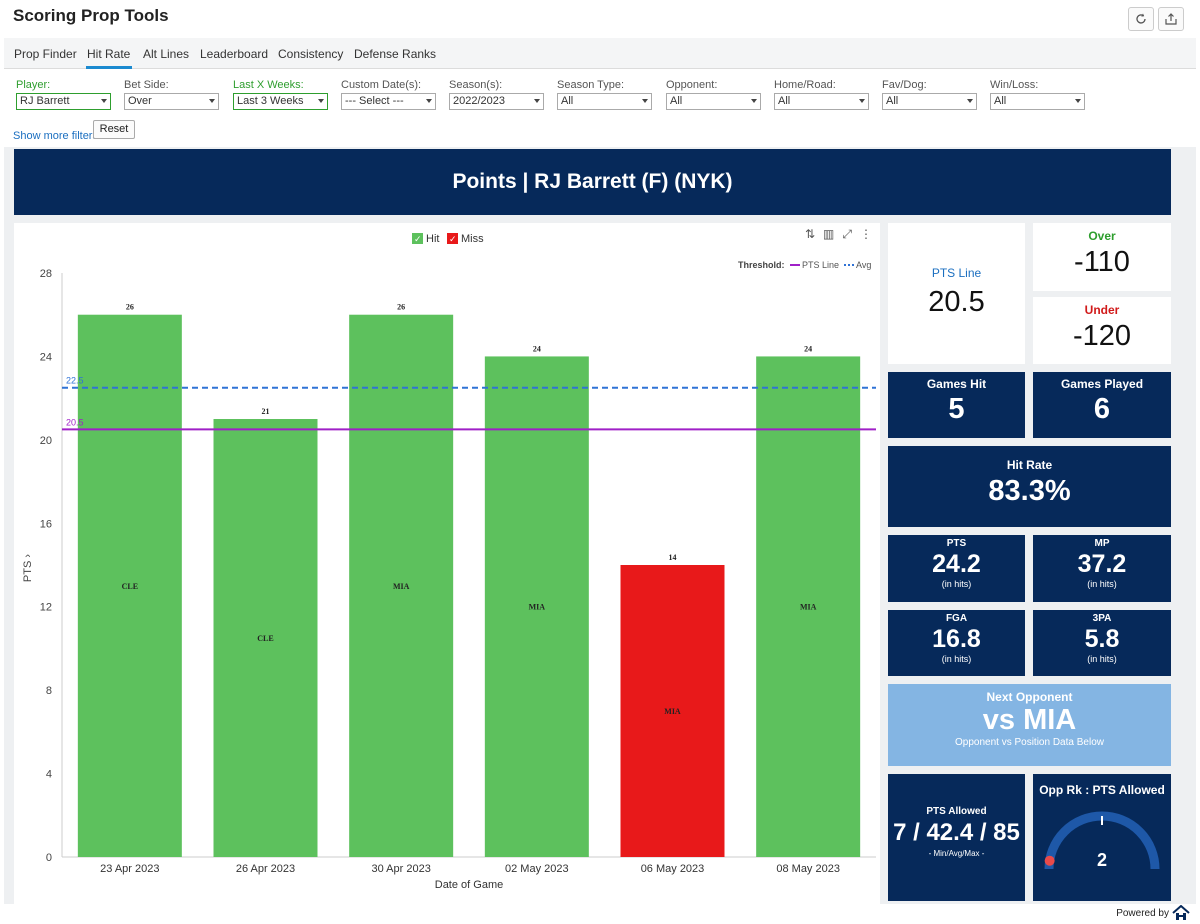 Image resolution: width=1200 pixels, height=924 pixels. Describe the element at coordinates (1102, 564) in the screenshot. I see `mp-avg-value: 37.2` at that location.